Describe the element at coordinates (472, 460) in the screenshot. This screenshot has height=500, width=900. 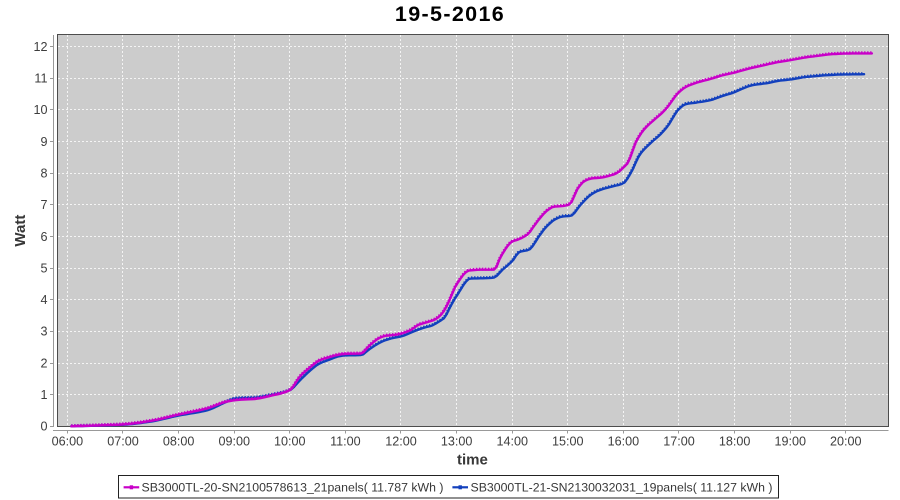
I see `svg-text: time` at that location.